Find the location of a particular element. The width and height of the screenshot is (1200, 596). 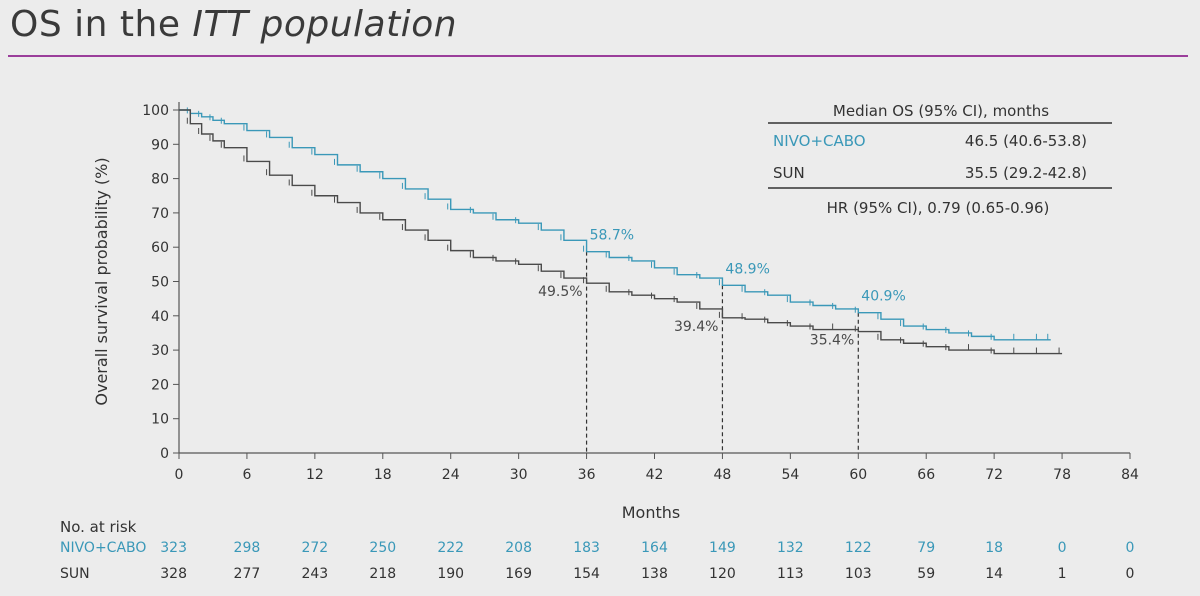

at-risk-value: 18 is located at coordinates (994, 548).